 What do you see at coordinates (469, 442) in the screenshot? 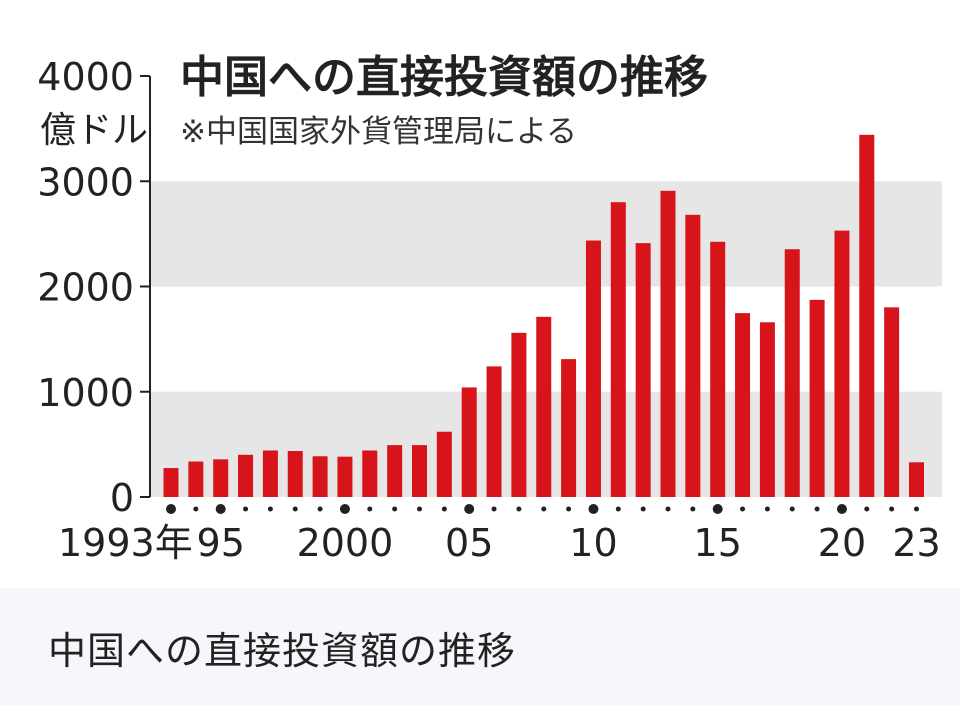
I see `bar-2005` at bounding box center [469, 442].